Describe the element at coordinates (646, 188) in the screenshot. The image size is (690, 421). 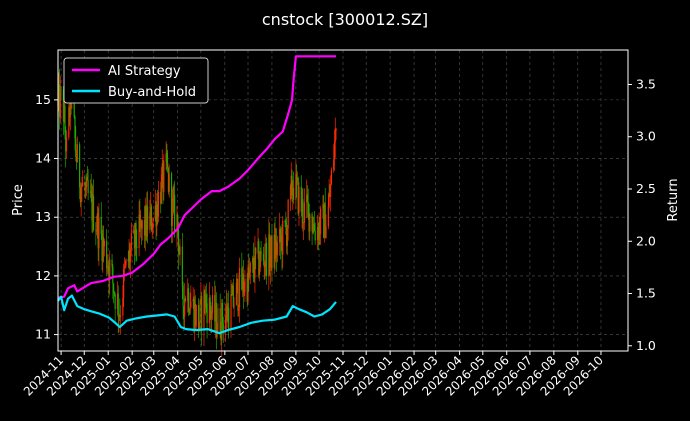
I see `right-tick-label: 2.5` at that location.